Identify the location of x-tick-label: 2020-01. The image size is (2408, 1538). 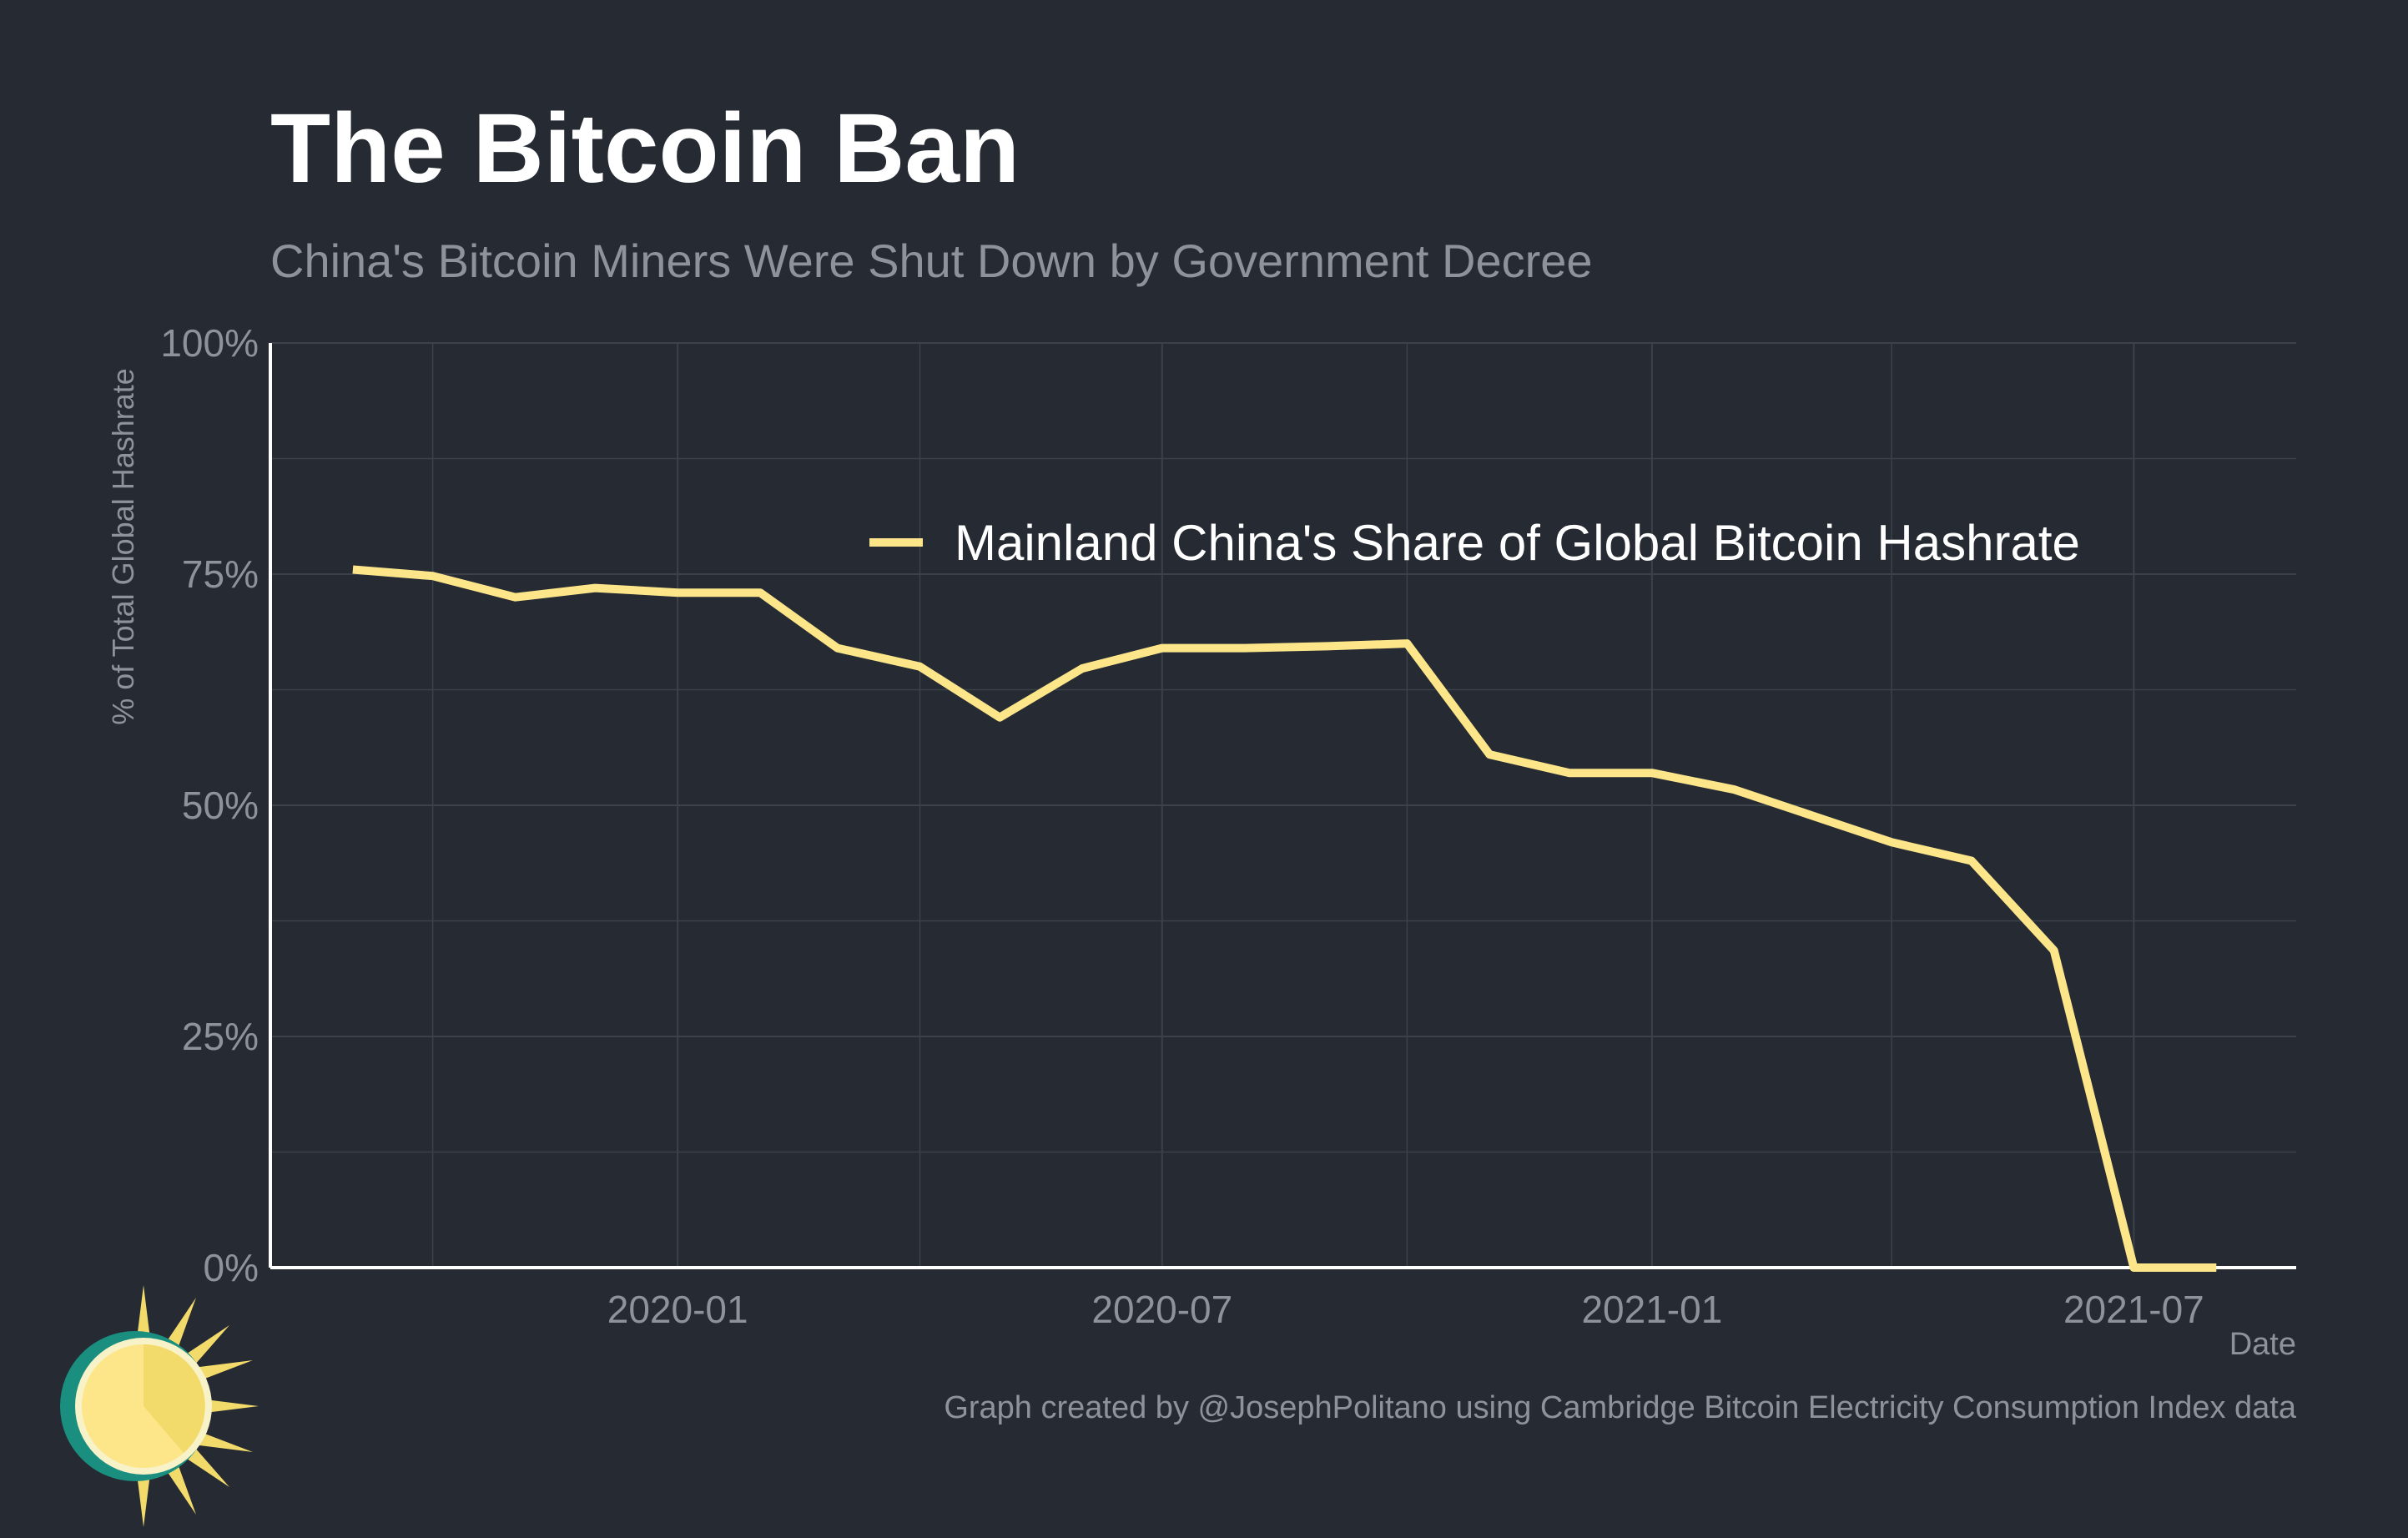
(677, 1309).